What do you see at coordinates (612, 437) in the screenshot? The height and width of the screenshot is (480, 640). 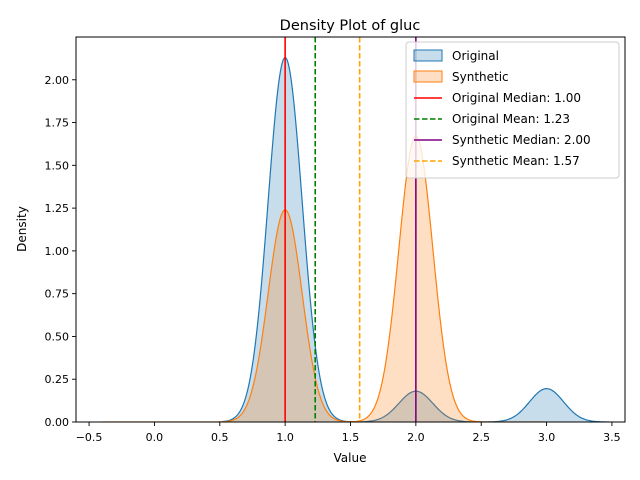 I see `x-tick-label: 3.5` at bounding box center [612, 437].